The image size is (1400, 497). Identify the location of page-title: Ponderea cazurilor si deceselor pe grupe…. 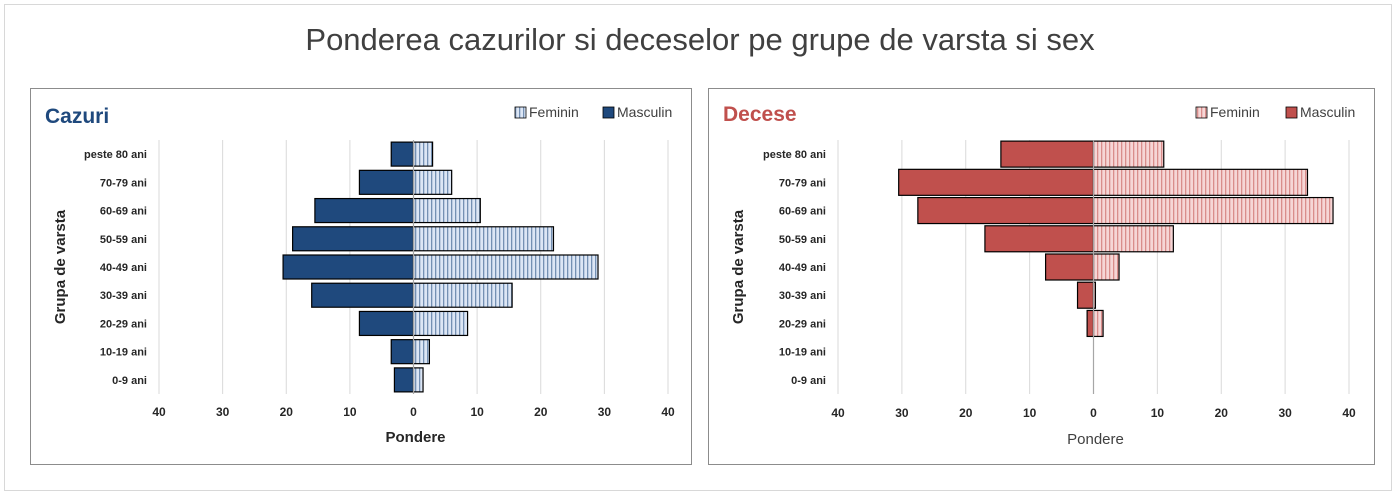
(700, 39).